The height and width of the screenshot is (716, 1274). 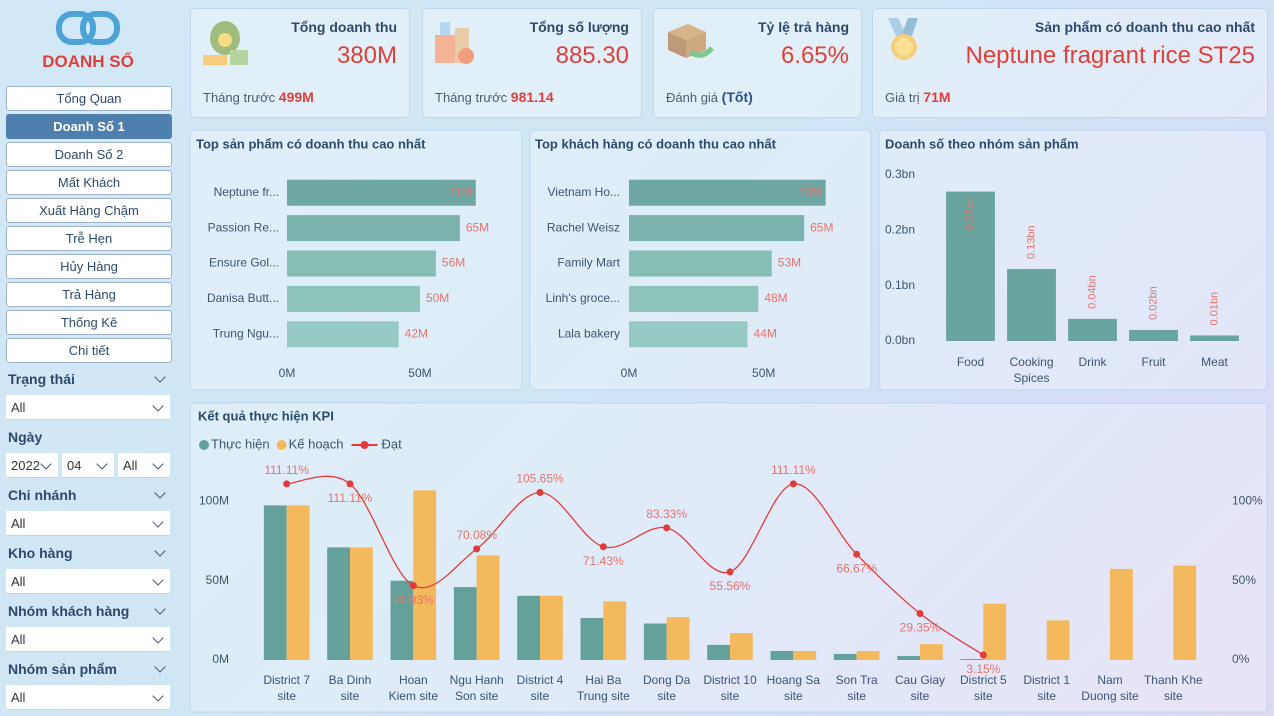 What do you see at coordinates (1214, 309) in the screenshot?
I see `data-label: 0.01bn` at bounding box center [1214, 309].